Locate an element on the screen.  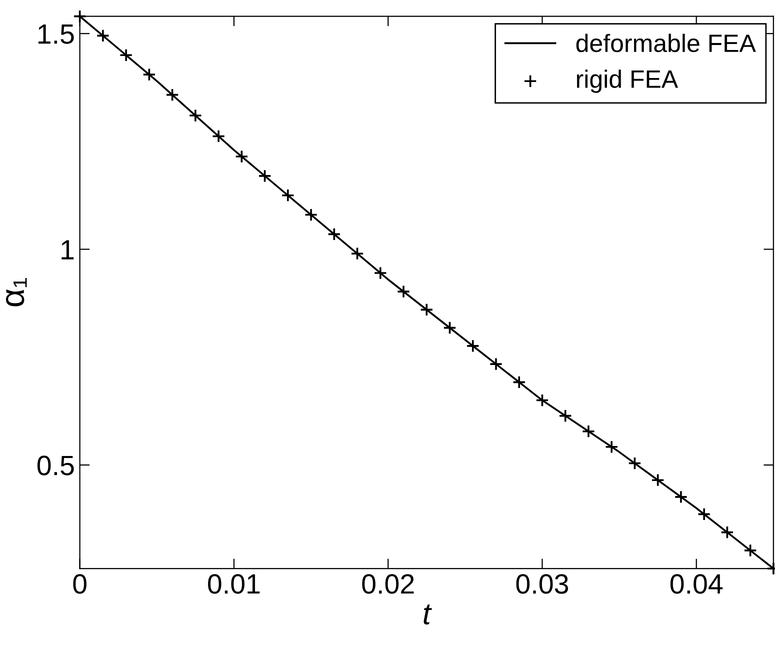
x-tick-label: 0.03 is located at coordinates (542, 584).